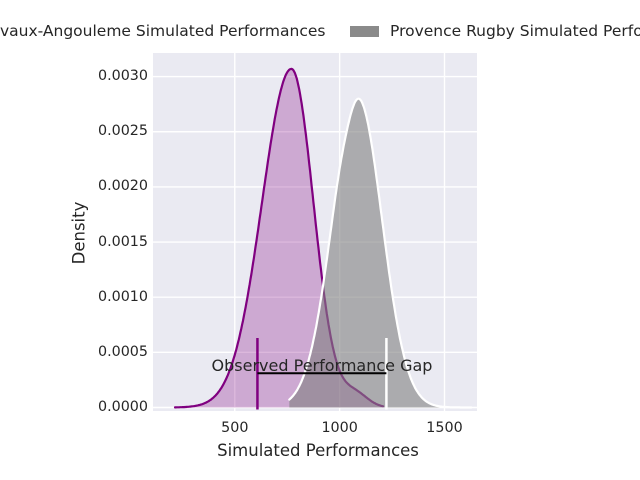 Image resolution: width=640 pixels, height=480 pixels. I want to click on legend-label-team1: vaux-Angouleme Simulated Performances, so click(163, 31).